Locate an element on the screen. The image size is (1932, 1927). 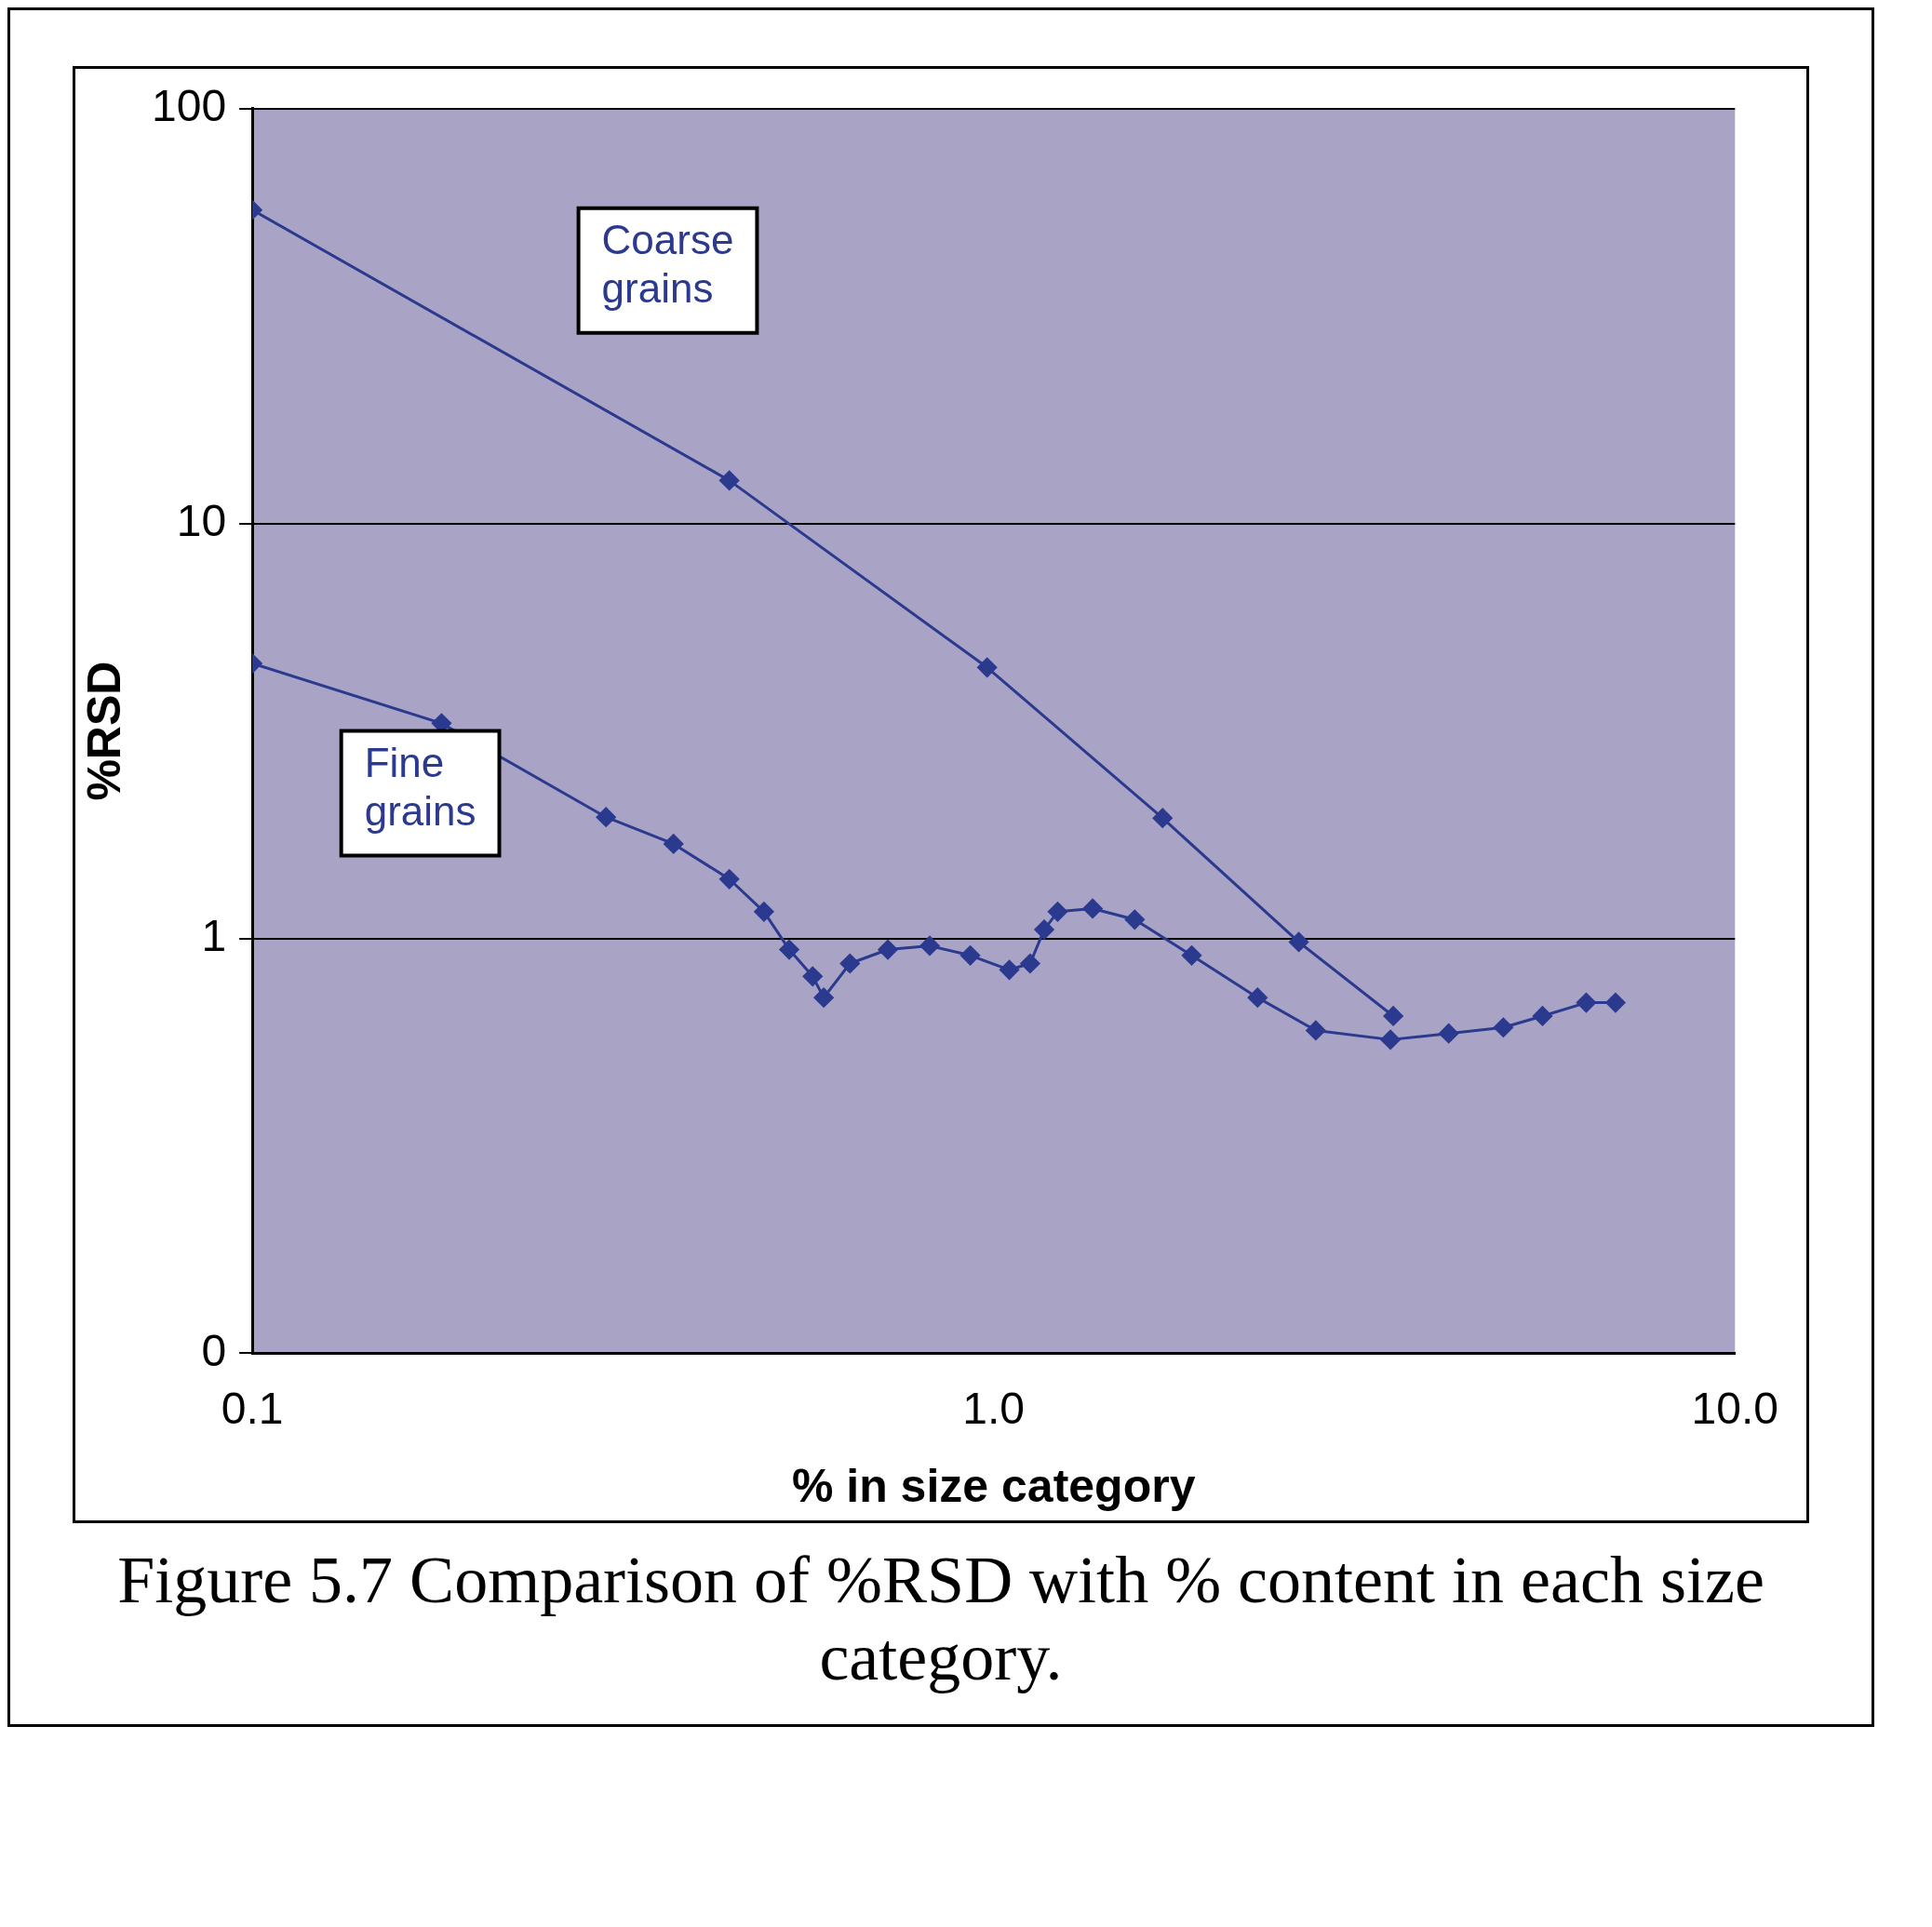
y-axis-title: %RSD is located at coordinates (103, 731).